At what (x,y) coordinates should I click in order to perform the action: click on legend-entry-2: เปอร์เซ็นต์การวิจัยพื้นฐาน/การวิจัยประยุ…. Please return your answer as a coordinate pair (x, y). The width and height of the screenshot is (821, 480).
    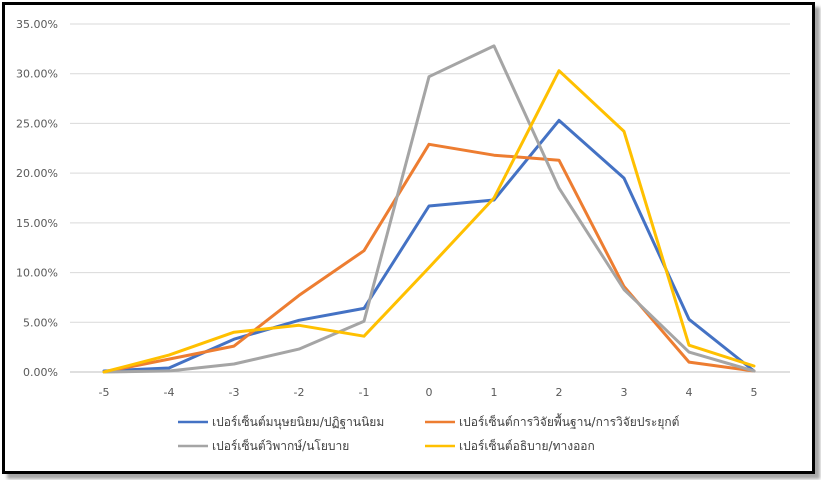
    Looking at the image, I should click on (552, 421).